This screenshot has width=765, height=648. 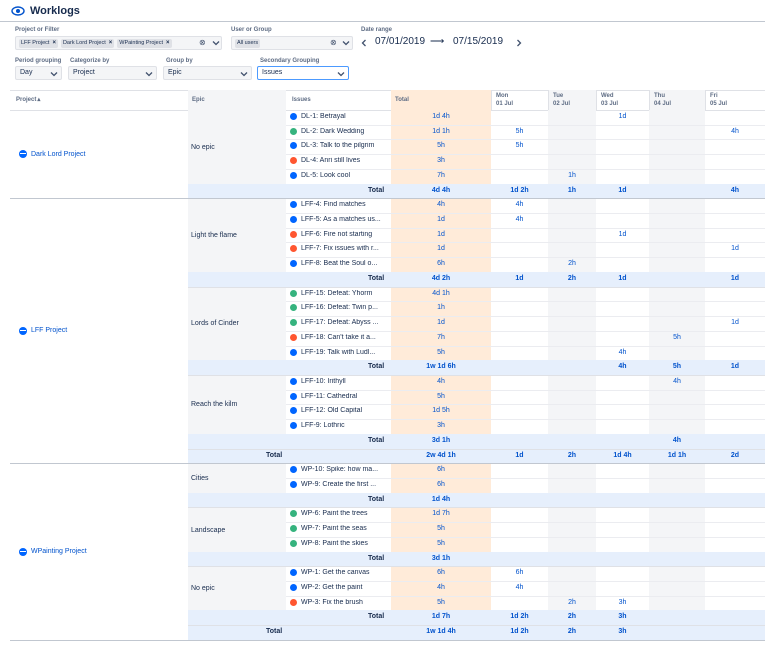 What do you see at coordinates (112, 73) in the screenshot?
I see `categorize-by-select: Project` at bounding box center [112, 73].